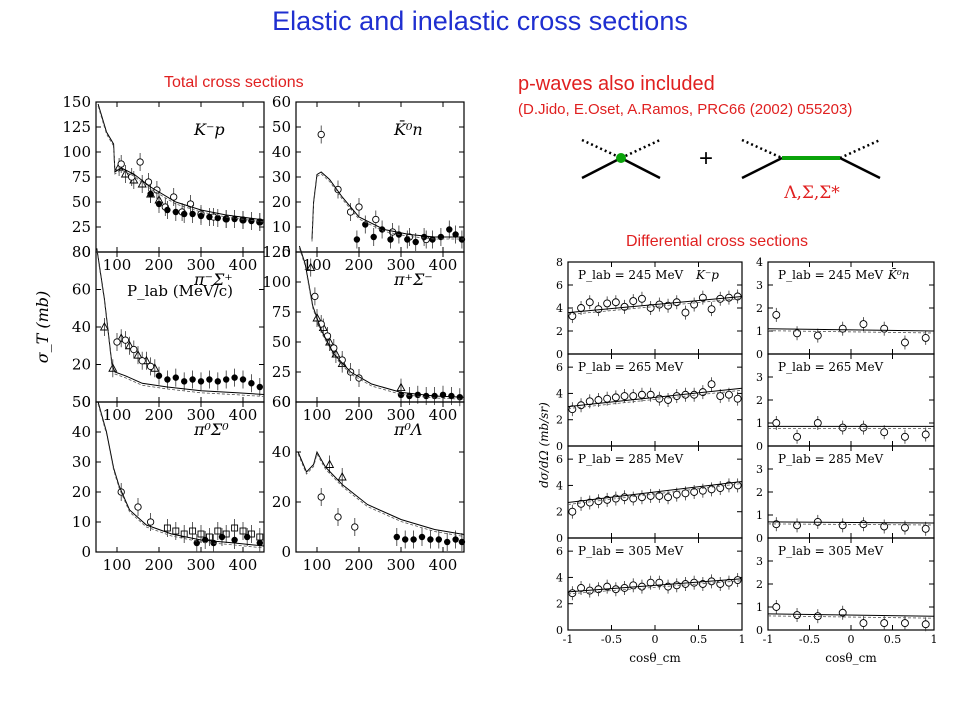 The height and width of the screenshot is (720, 960). What do you see at coordinates (281, 127) in the screenshot?
I see `y-tick-label: 50` at bounding box center [281, 127].